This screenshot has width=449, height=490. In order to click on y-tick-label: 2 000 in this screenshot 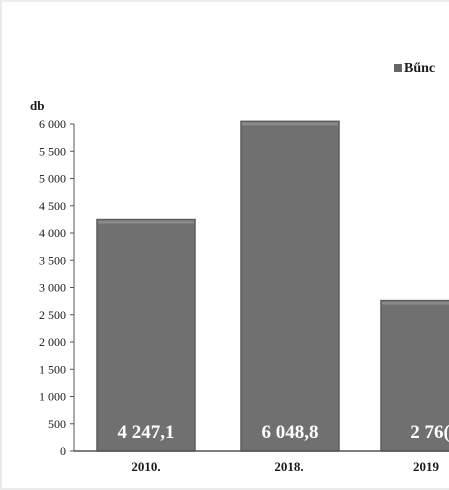, I will do `click(52, 342)`.